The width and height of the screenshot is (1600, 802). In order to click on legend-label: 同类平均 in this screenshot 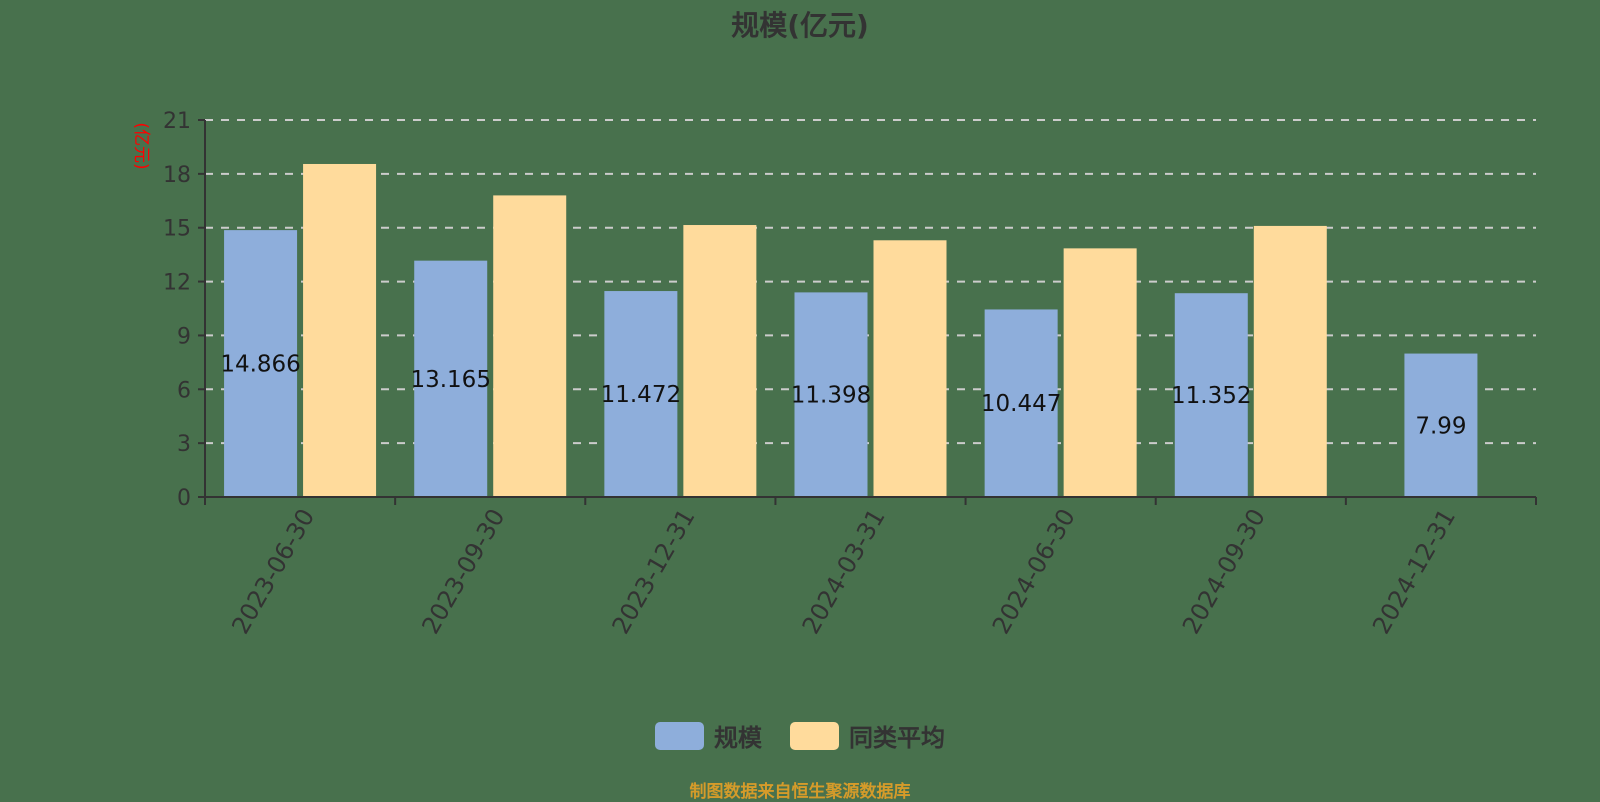, I will do `click(897, 738)`.